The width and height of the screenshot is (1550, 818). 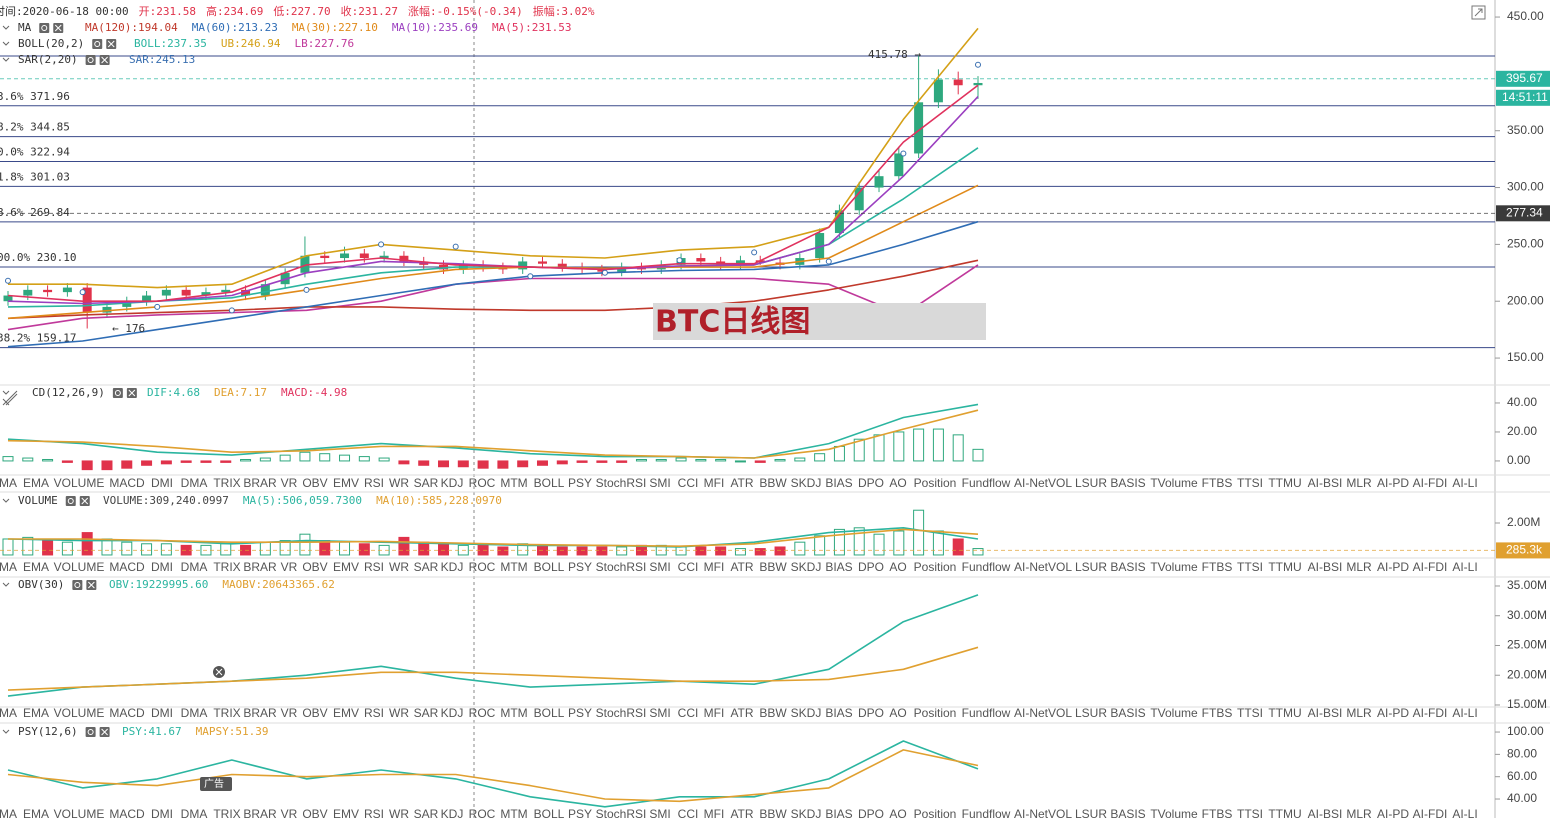 What do you see at coordinates (1325, 483) in the screenshot?
I see `indicator-tab: AI-BSI` at bounding box center [1325, 483].